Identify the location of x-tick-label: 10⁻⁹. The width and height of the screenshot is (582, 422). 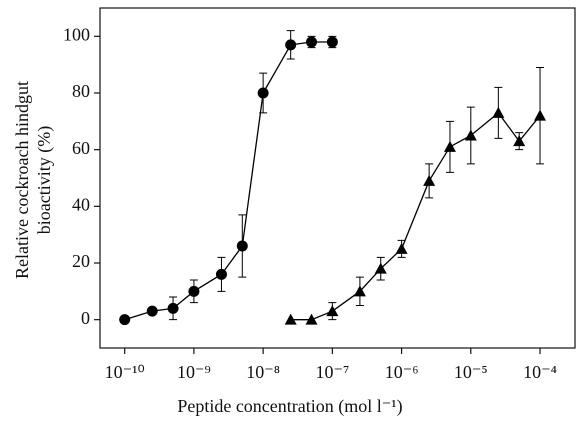
(194, 372).